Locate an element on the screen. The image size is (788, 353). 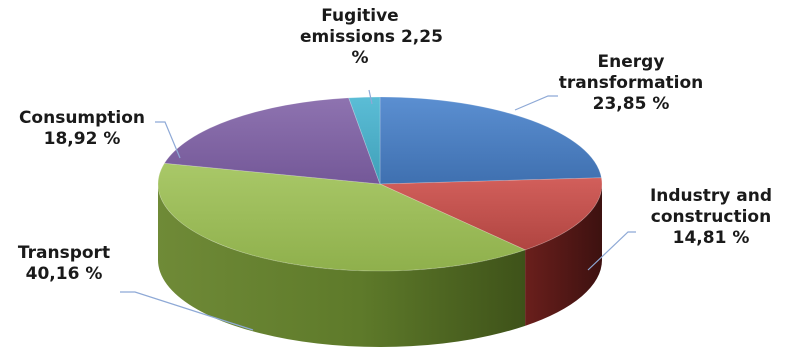
industry-label-line1: Industry and is located at coordinates (711, 196).